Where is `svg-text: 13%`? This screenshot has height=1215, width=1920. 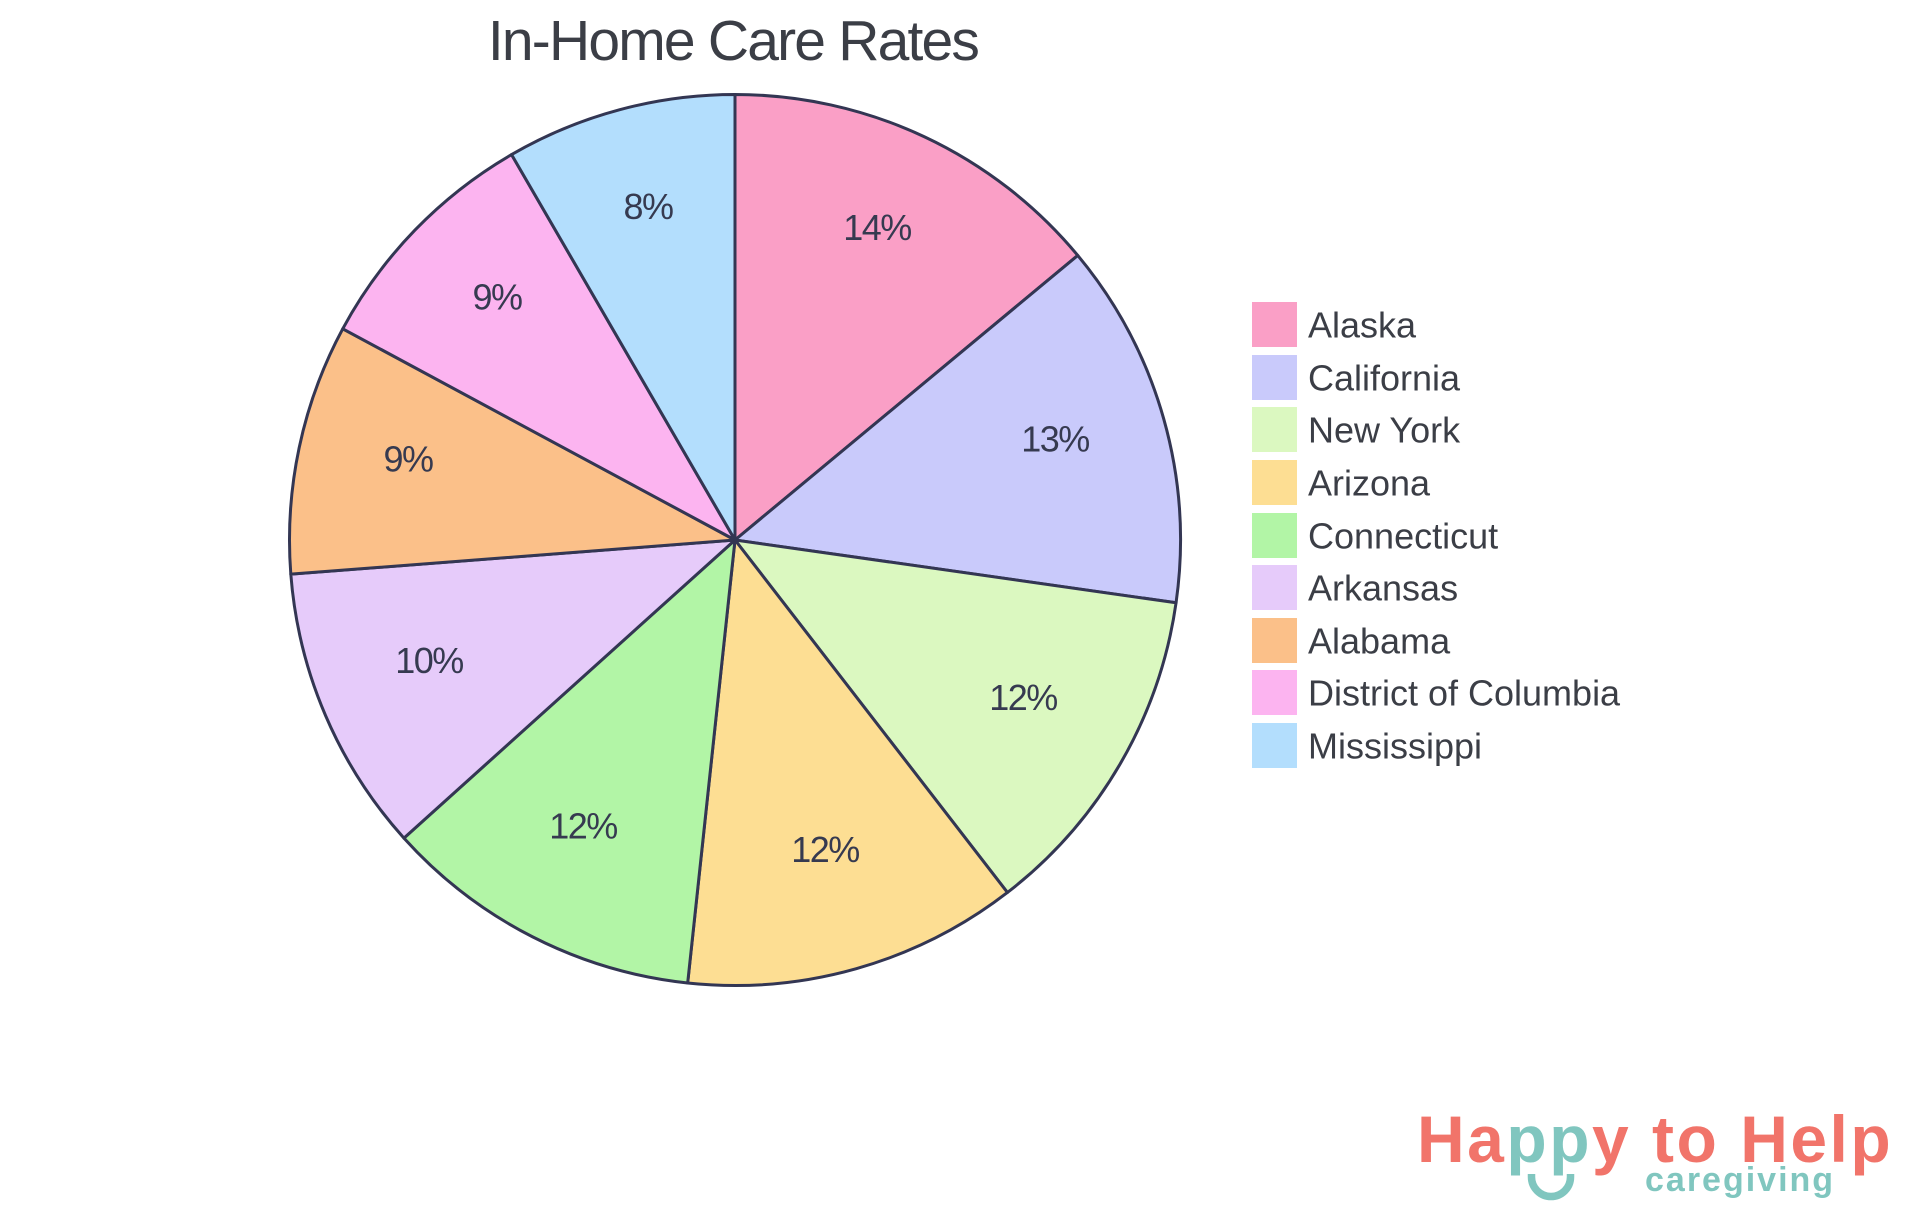
svg-text: 13% is located at coordinates (1055, 439).